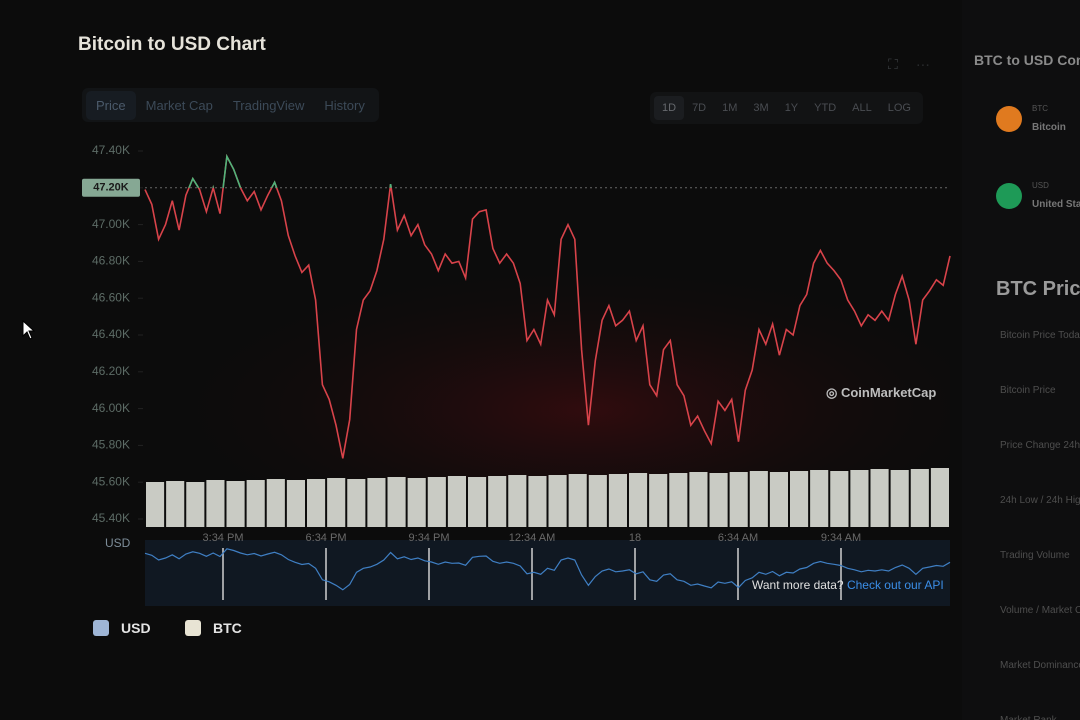 The width and height of the screenshot is (1080, 720). Describe the element at coordinates (1028, 717) in the screenshot. I see `stat-label: Market Rank` at that location.